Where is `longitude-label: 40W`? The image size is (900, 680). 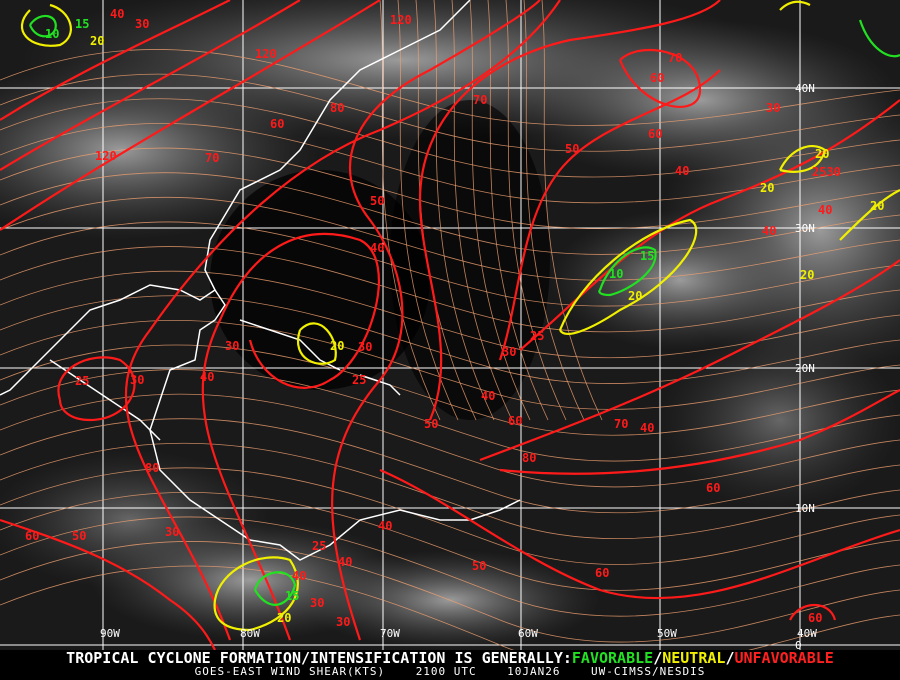 longitude-label: 40W is located at coordinates (807, 633).